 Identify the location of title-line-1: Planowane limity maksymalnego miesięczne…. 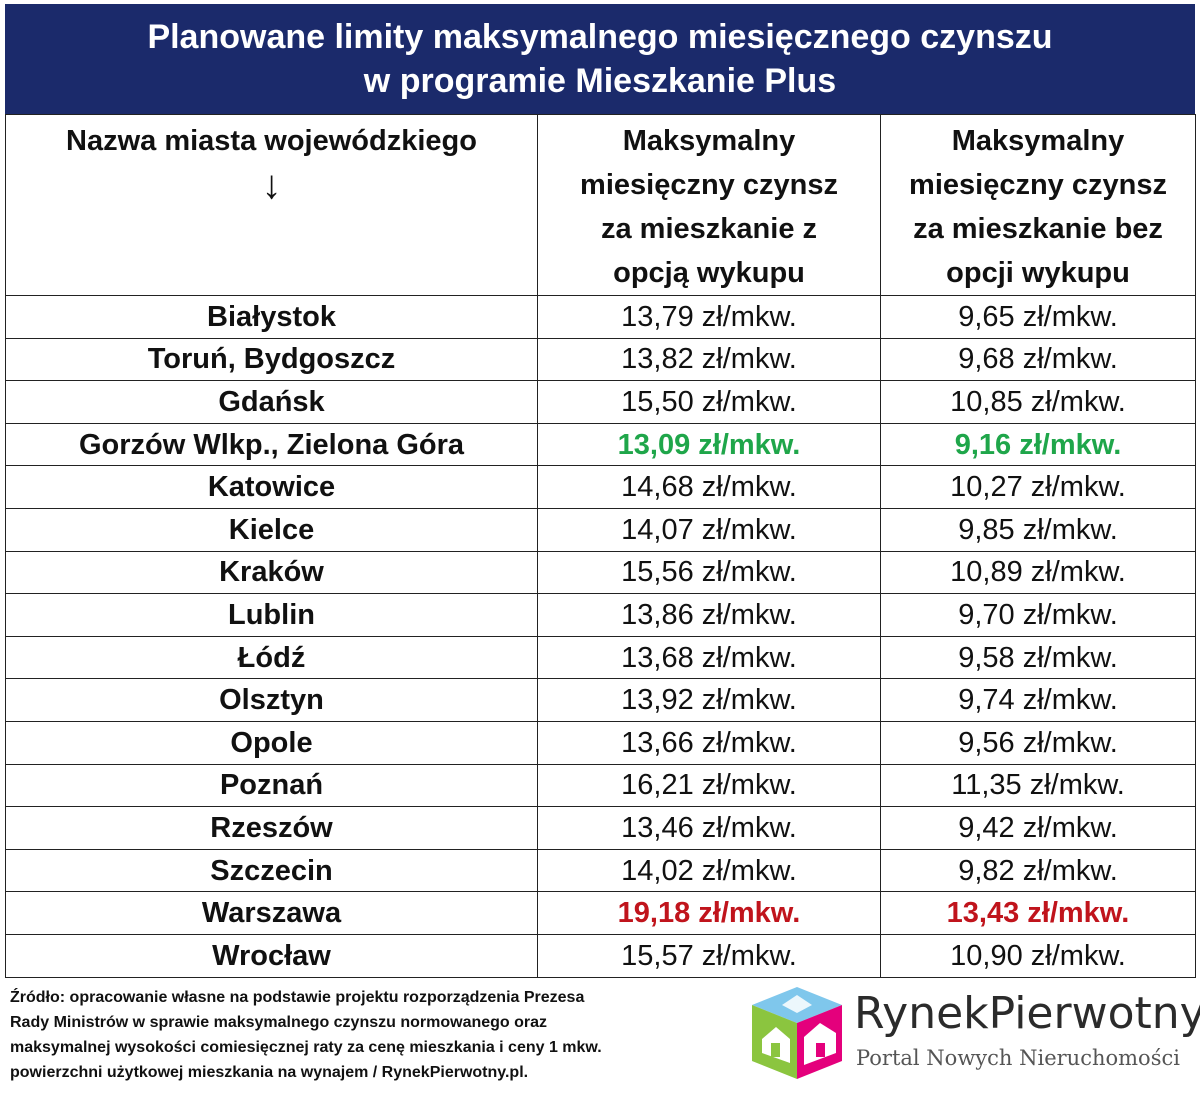
(600, 37).